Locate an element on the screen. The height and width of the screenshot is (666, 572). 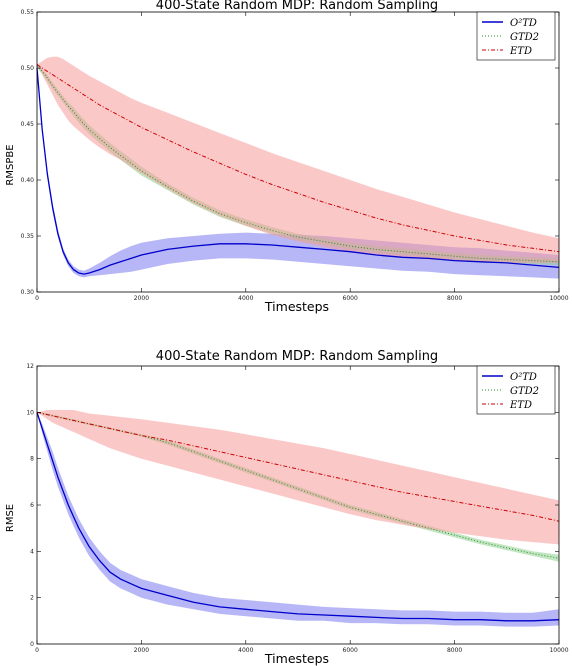
y-tick-label: 0.35 is located at coordinates (28, 236).